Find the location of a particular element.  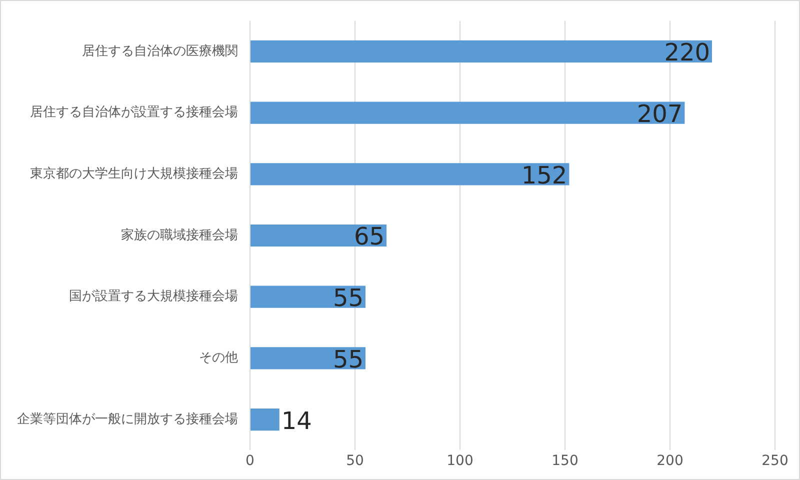

y-tick-label: その他 is located at coordinates (218, 358).